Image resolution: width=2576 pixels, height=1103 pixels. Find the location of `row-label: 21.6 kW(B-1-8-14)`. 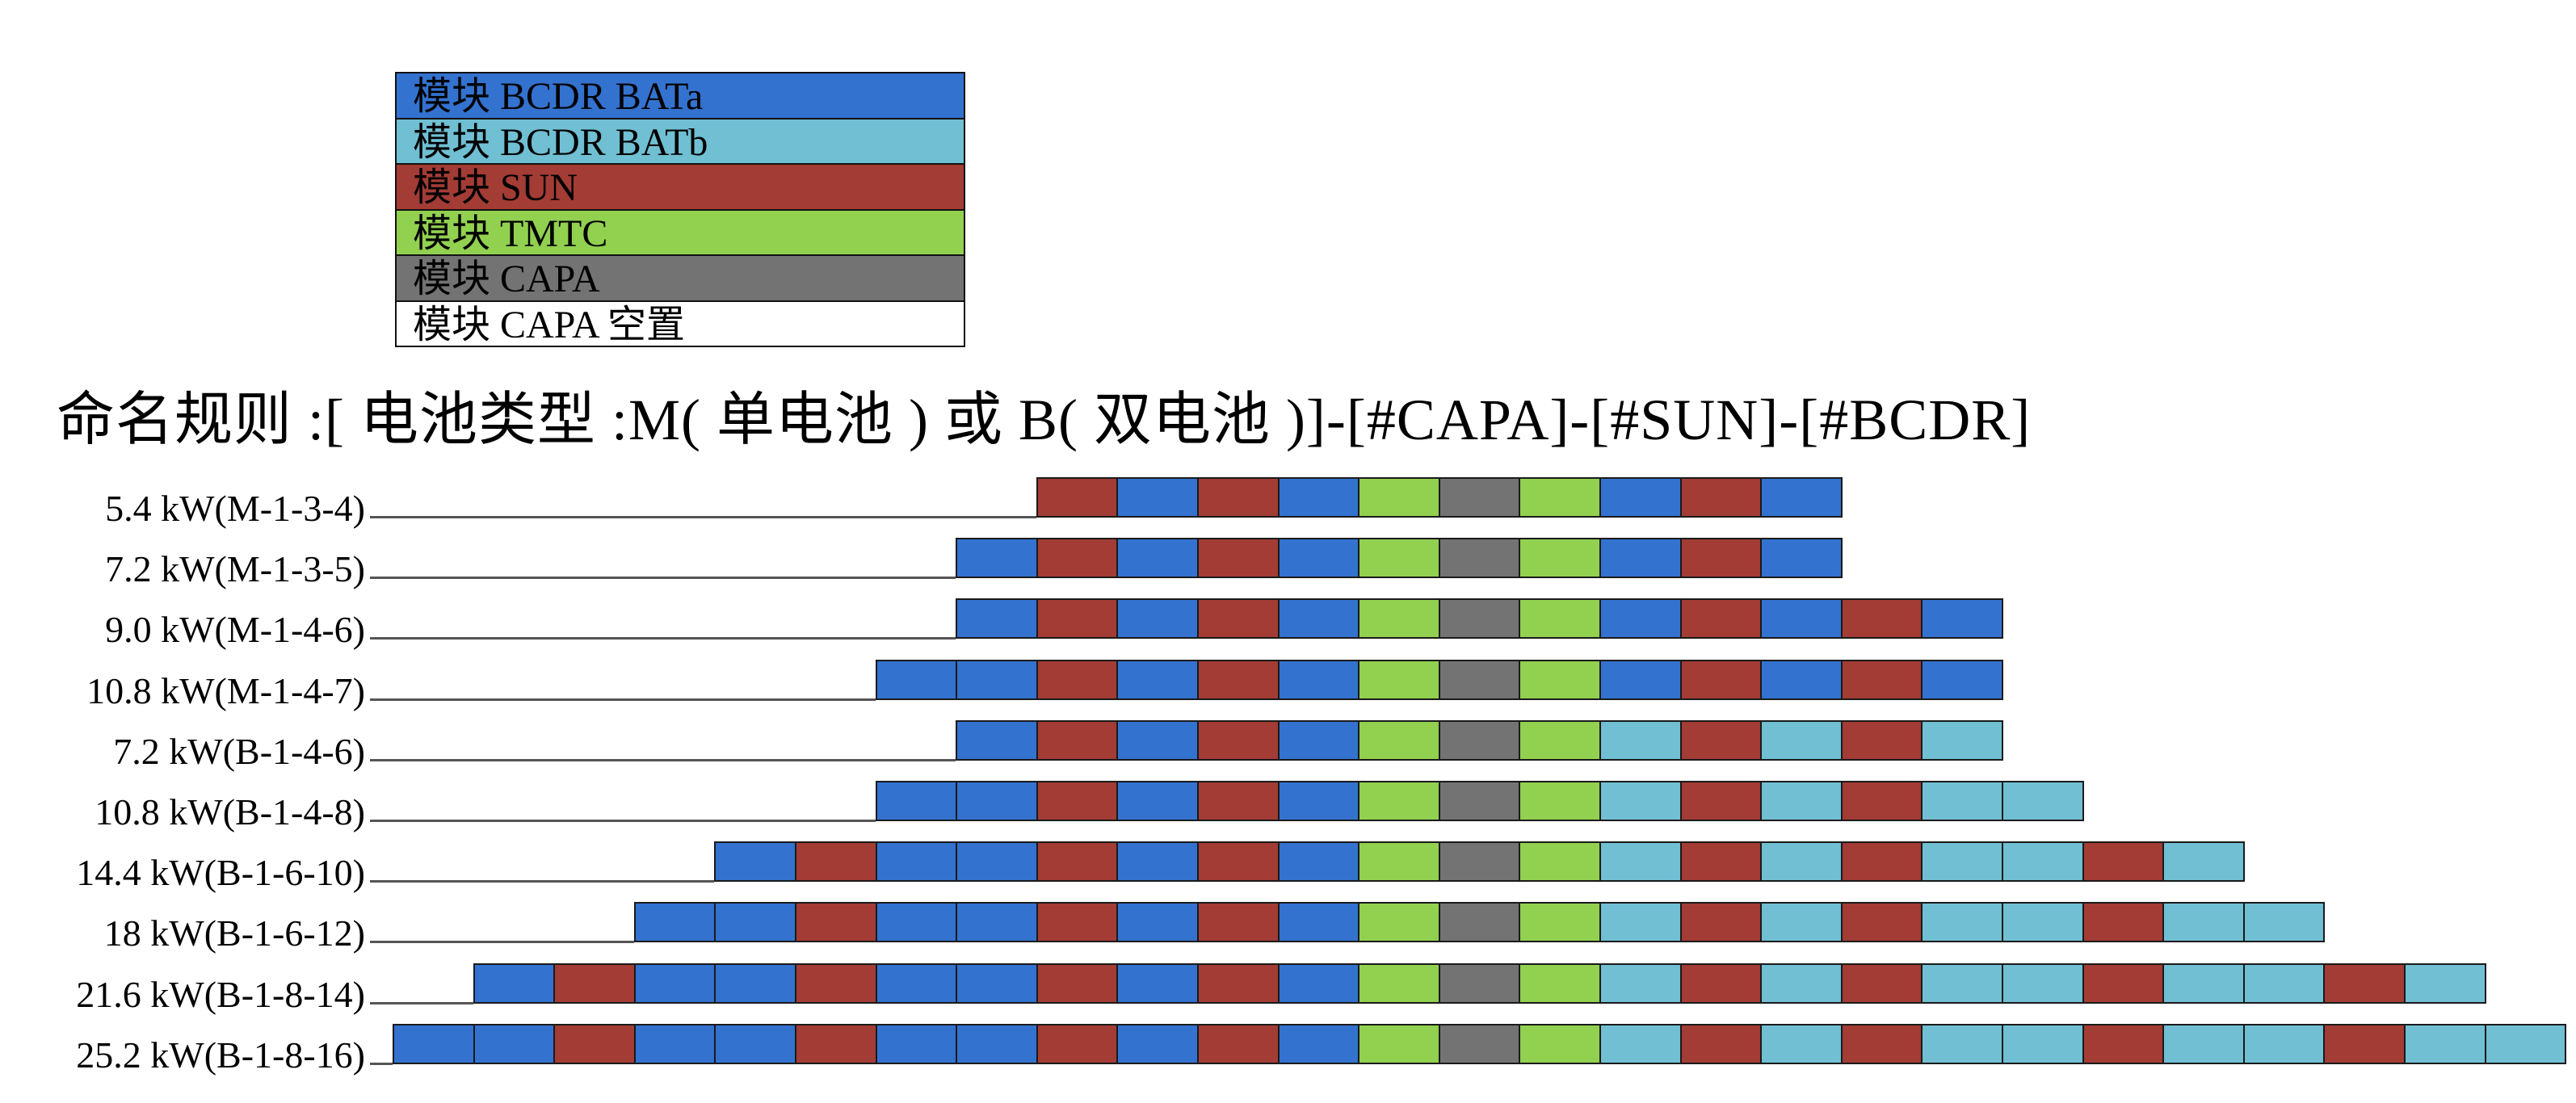

row-label: 21.6 kW(B-1-8-14) is located at coordinates (221, 994).